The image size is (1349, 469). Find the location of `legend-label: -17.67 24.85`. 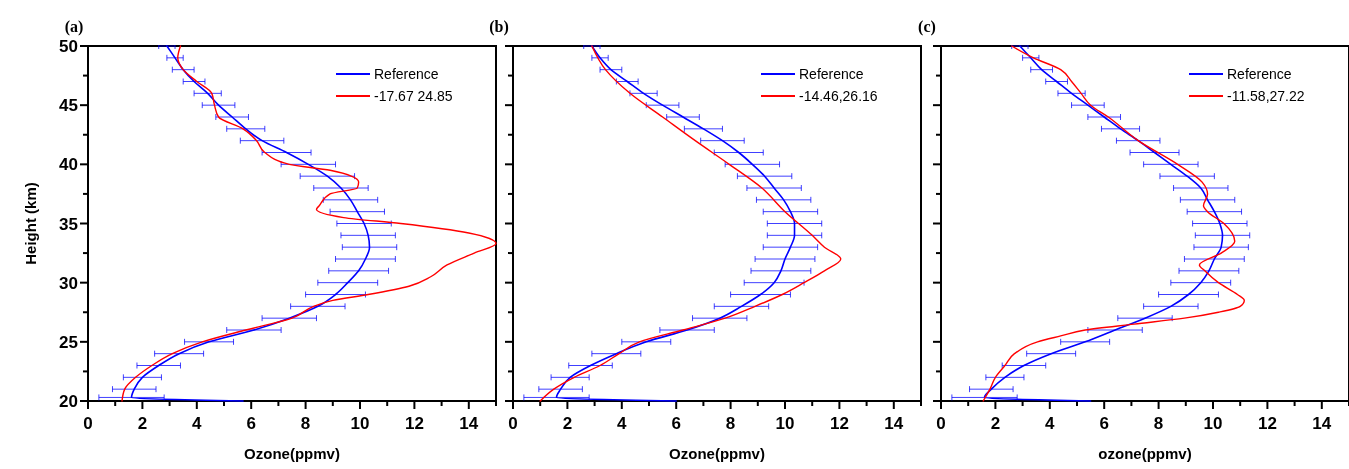

legend-label: -17.67 24.85 is located at coordinates (413, 96).